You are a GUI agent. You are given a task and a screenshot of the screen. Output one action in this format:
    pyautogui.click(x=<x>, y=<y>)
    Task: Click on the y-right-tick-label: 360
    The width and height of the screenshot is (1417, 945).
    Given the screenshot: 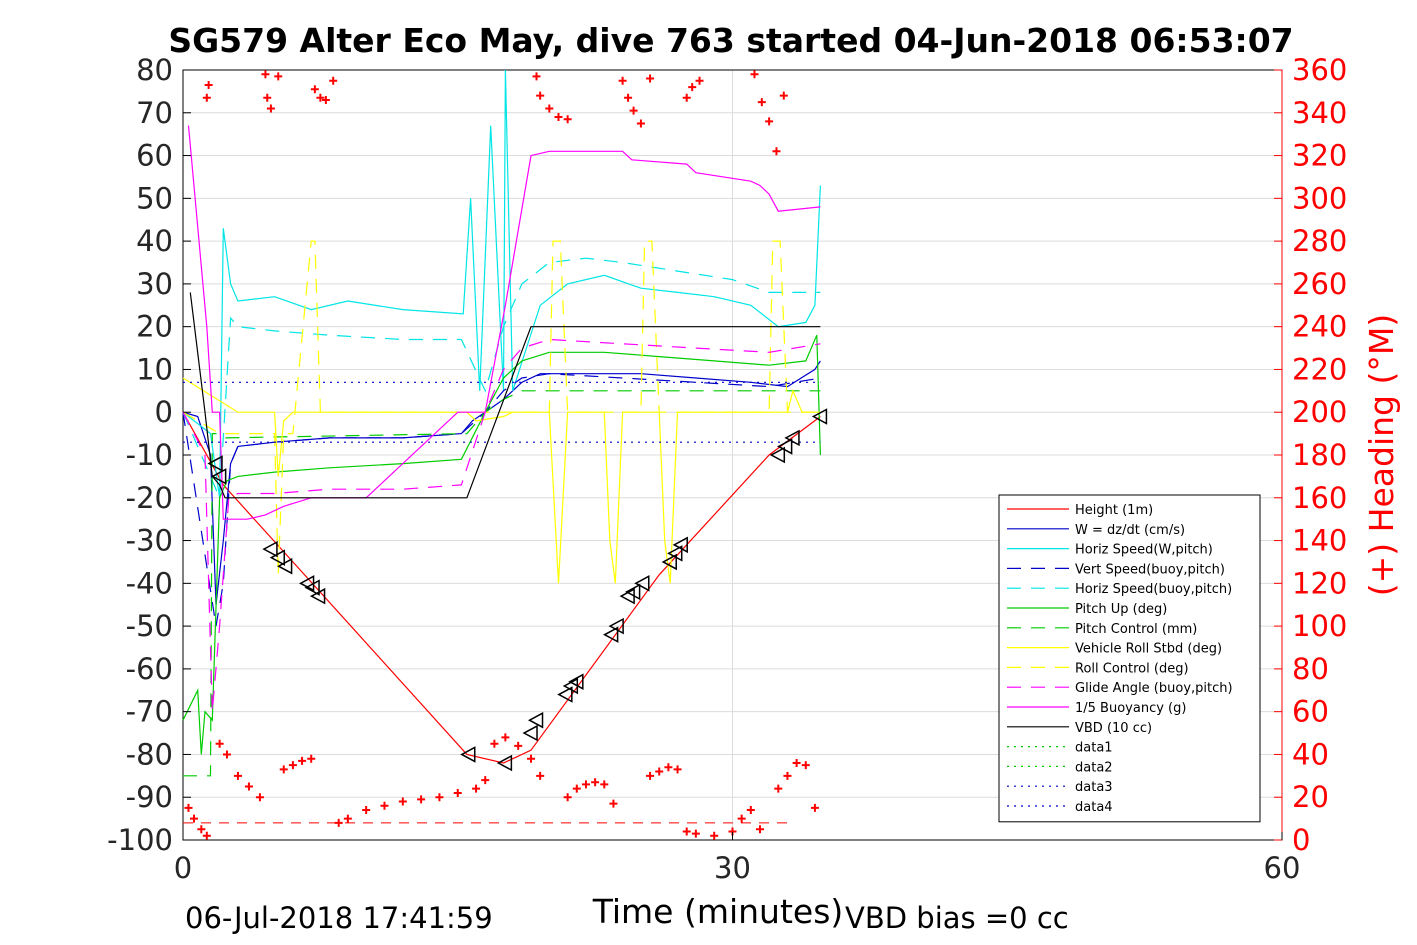 What is the action you would take?
    pyautogui.click(x=1319, y=70)
    